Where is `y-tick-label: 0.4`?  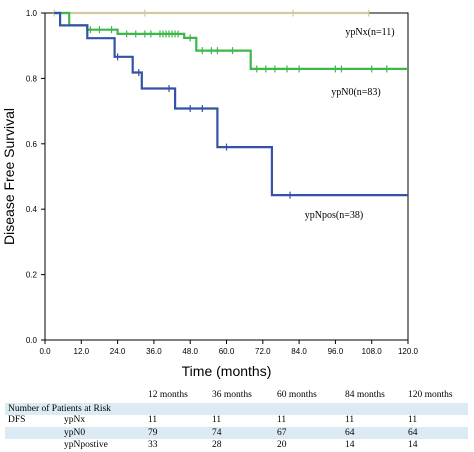
y-tick-label: 0.4 is located at coordinates (32, 209).